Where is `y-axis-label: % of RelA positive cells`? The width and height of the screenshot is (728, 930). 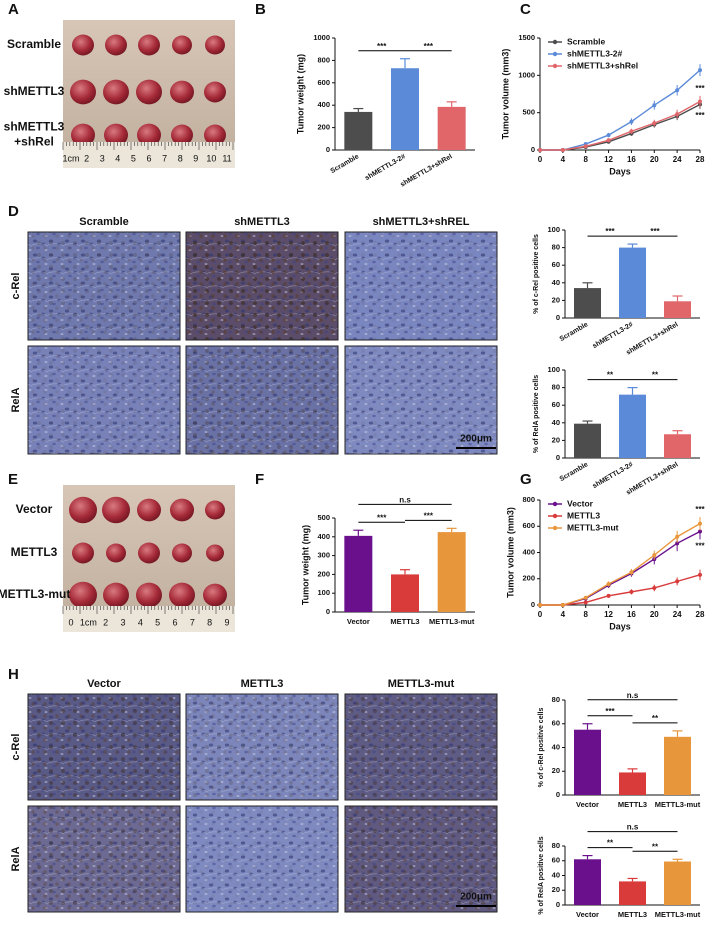
y-axis-label: % of RelA positive cells is located at coordinates (536, 414).